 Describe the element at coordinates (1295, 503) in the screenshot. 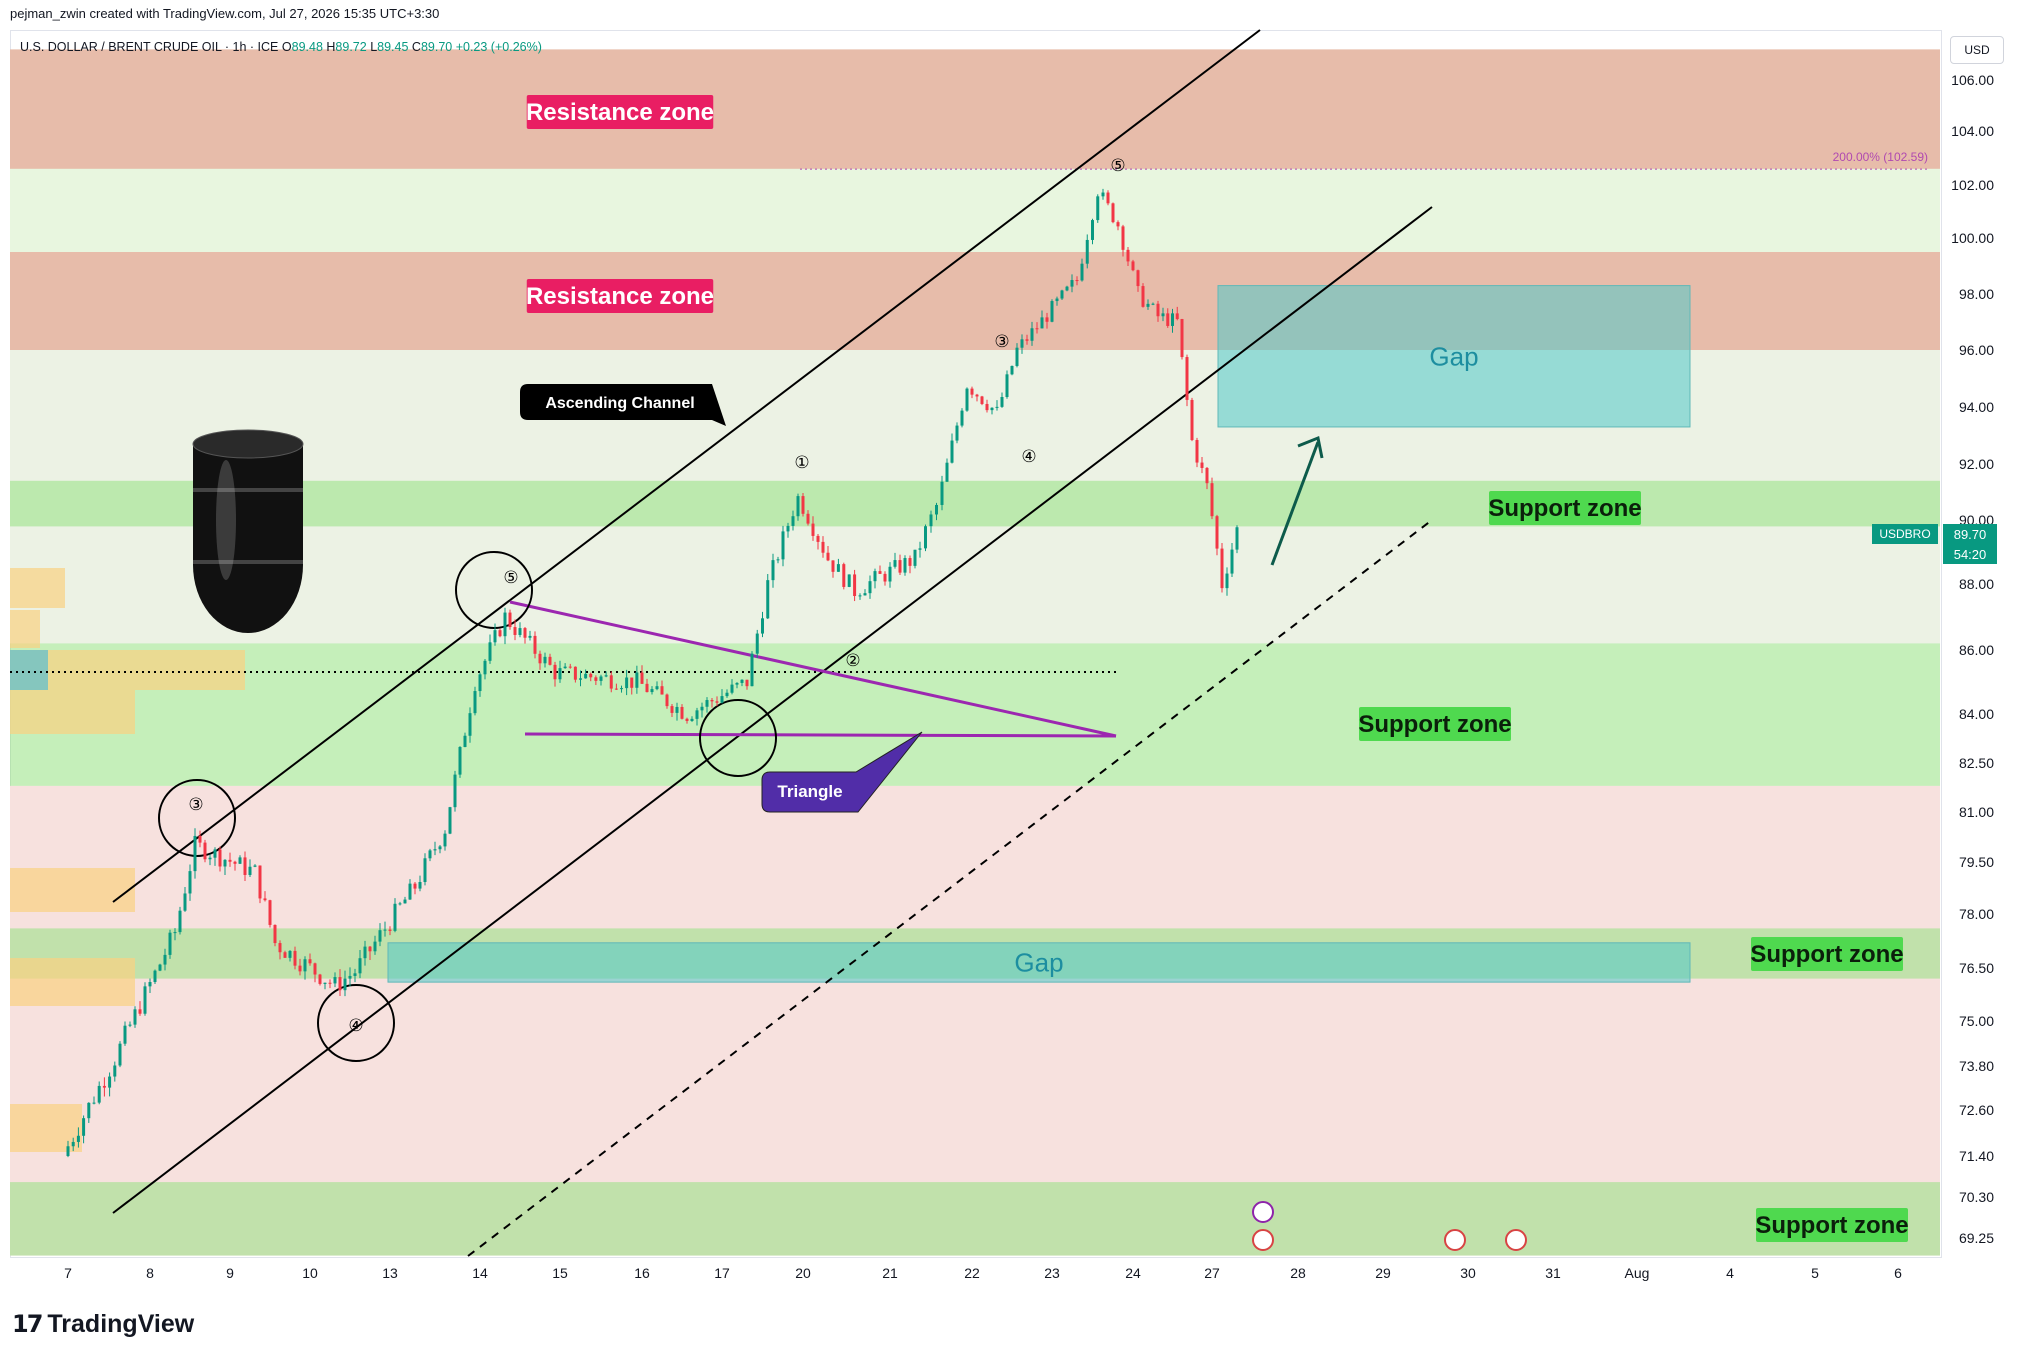

I see `projection-arrow` at that location.